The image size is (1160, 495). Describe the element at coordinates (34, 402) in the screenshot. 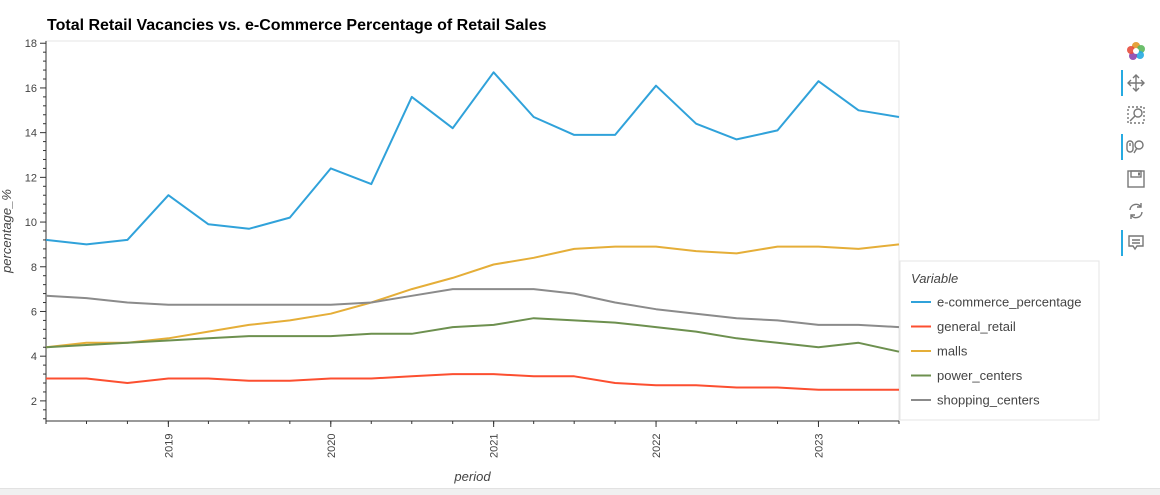

I see `y-tick-label: 2` at that location.